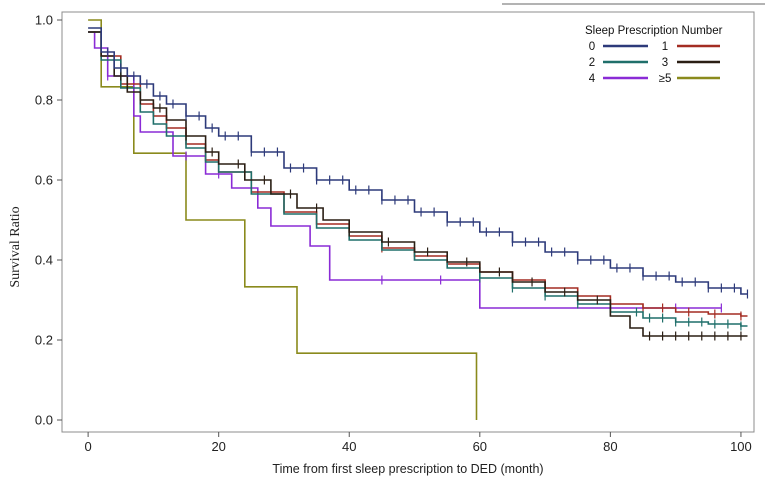  What do you see at coordinates (44, 420) in the screenshot?
I see `y-tick-label: 0.0` at bounding box center [44, 420].